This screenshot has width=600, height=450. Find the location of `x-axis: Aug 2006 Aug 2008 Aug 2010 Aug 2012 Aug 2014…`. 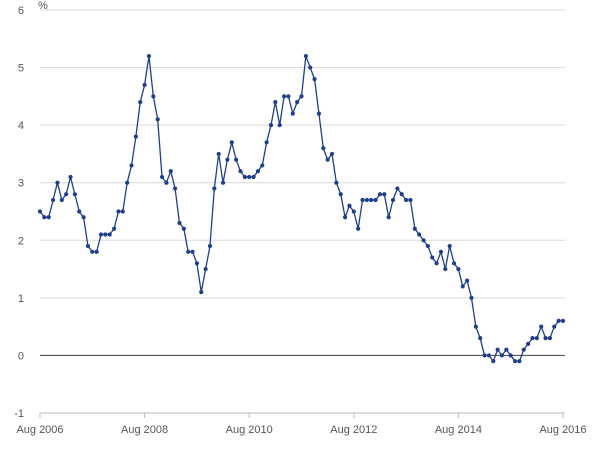

x-axis: Aug 2006 Aug 2008 Aug 2010 Aug 2012 Aug 2014… is located at coordinates (301, 424).